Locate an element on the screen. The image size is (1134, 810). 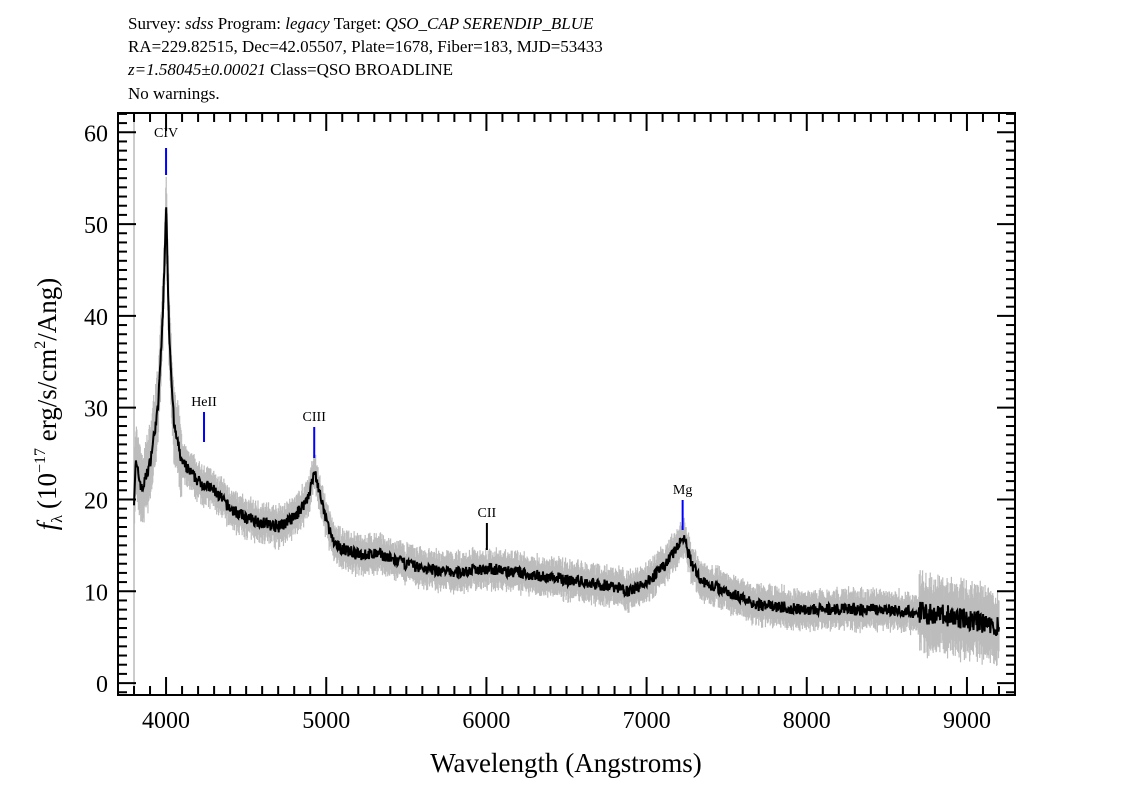
line-label-civ: CIV is located at coordinates (166, 133).